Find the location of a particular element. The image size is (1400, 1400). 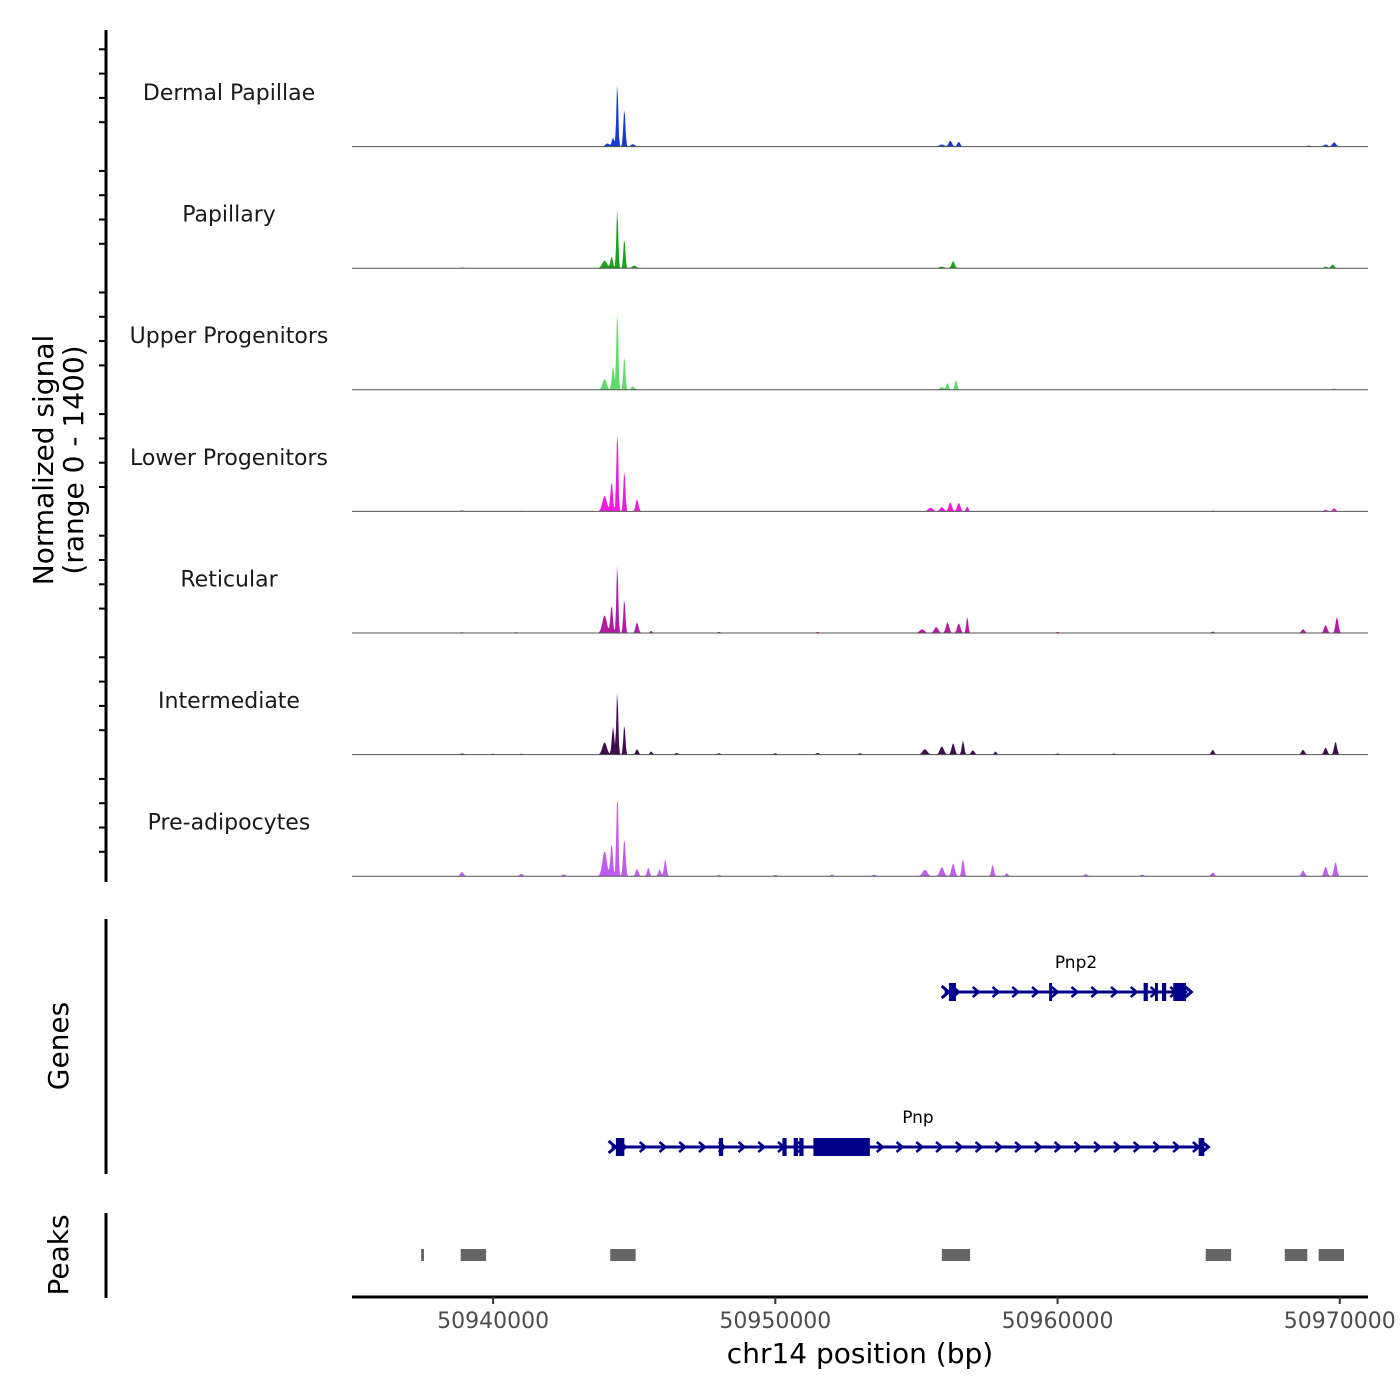

x-axis: 50940000 50950000 50960000 50970000 is located at coordinates (874, 1314).